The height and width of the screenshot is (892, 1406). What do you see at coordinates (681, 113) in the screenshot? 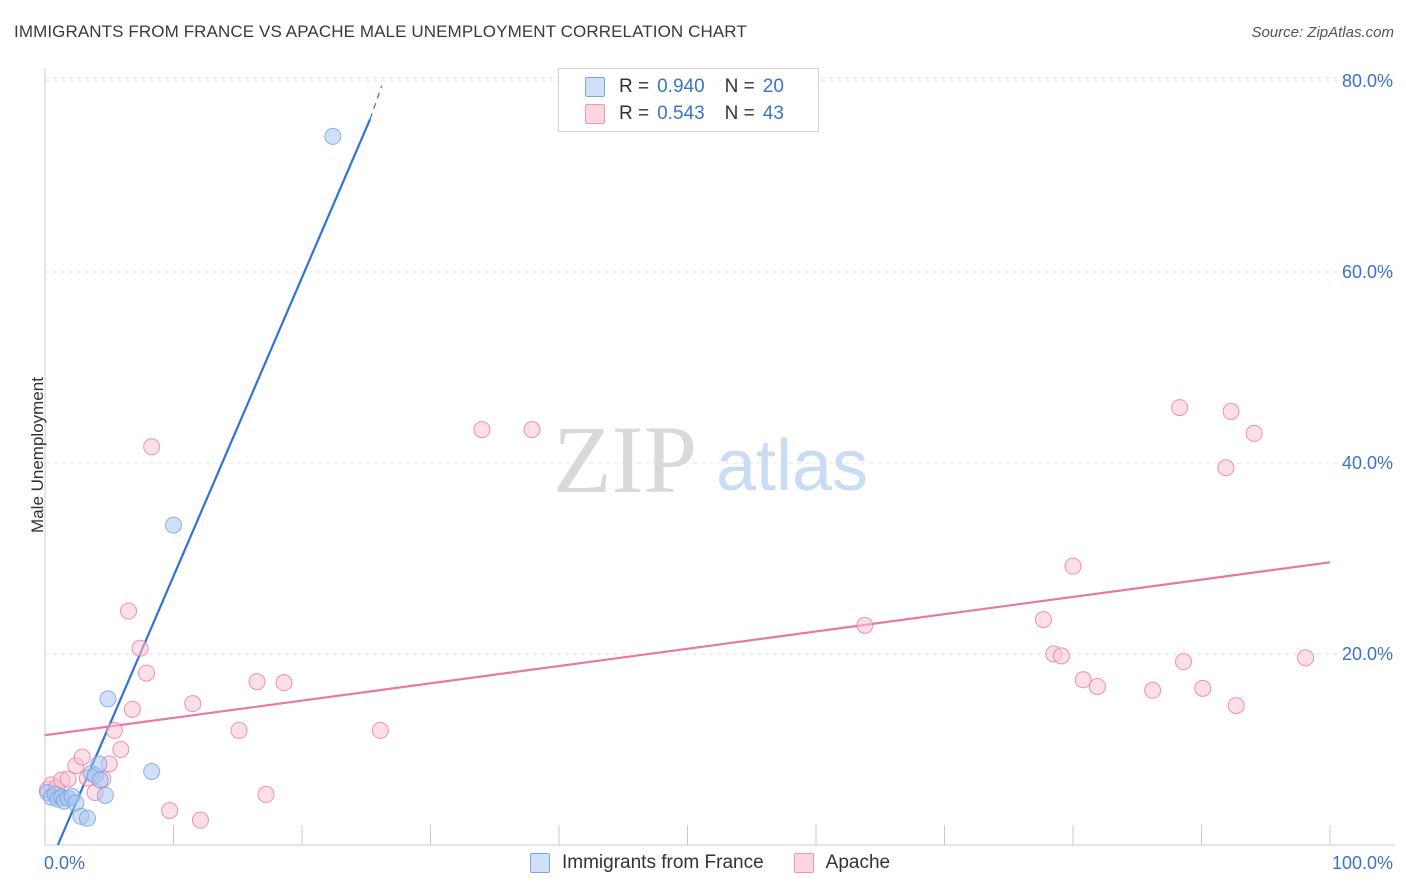
I see `legend-r-value: 0.543` at bounding box center [681, 113].